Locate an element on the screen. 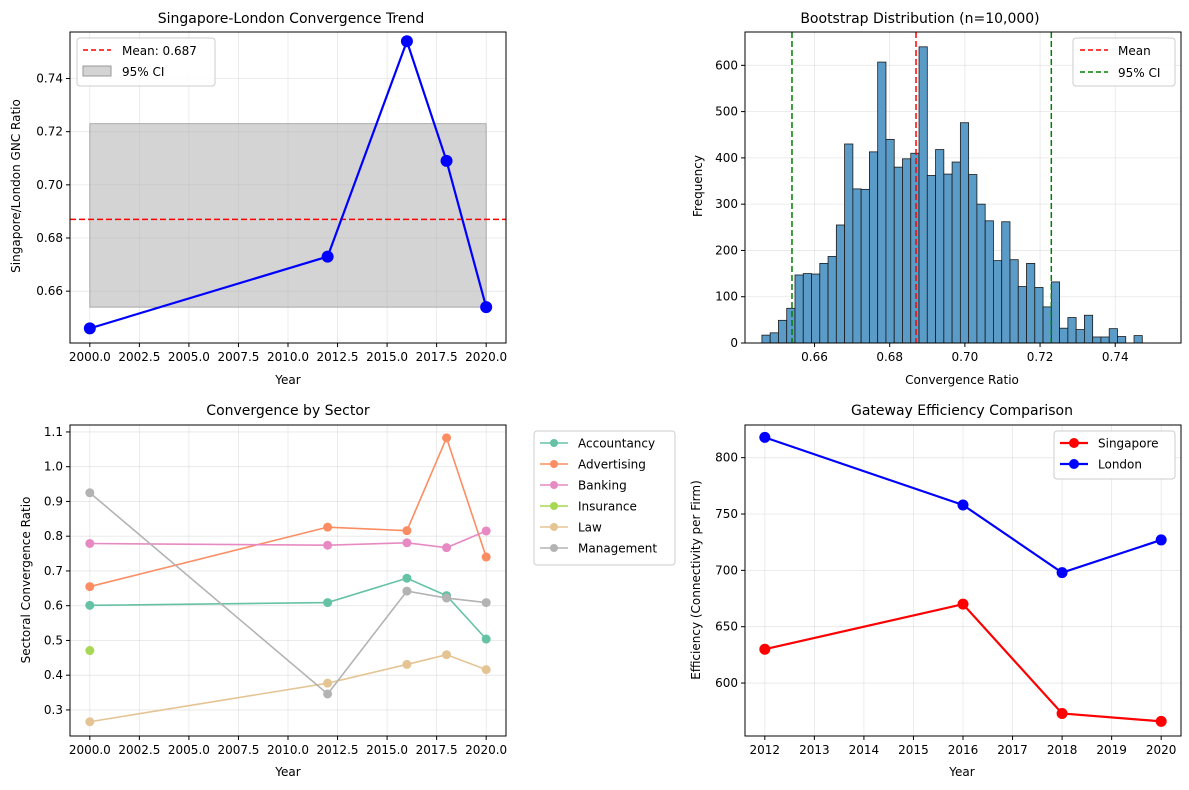 The image size is (1189, 790). legend-label: Accountancy is located at coordinates (616, 444).